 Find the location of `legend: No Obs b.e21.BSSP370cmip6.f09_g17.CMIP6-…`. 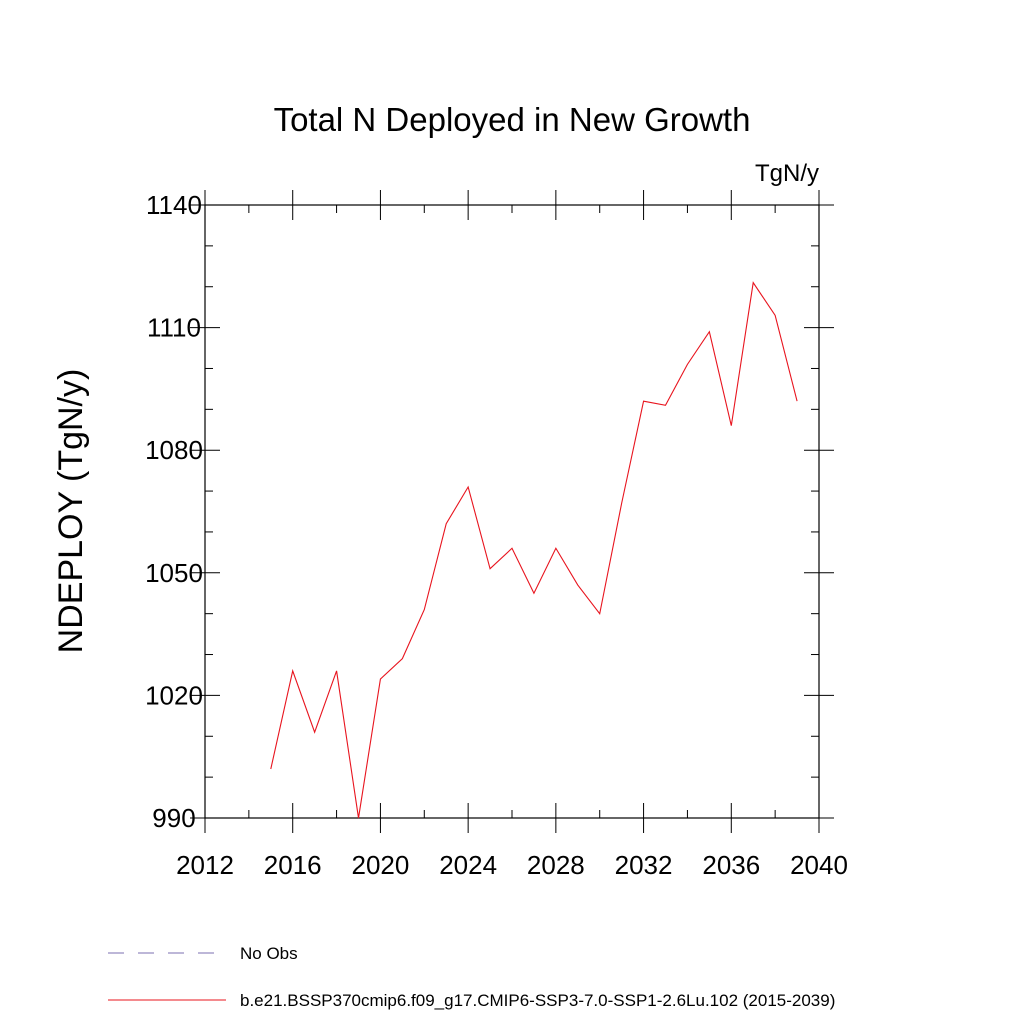

legend: No Obs b.e21.BSSP370cmip6.f09_g17.CMIP6-… is located at coordinates (471, 977).